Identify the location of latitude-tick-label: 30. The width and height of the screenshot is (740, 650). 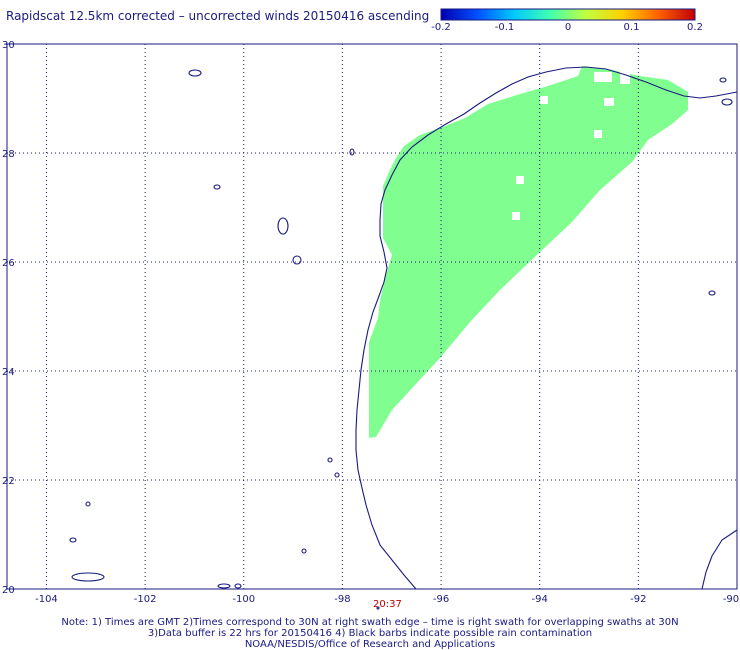
(8, 45).